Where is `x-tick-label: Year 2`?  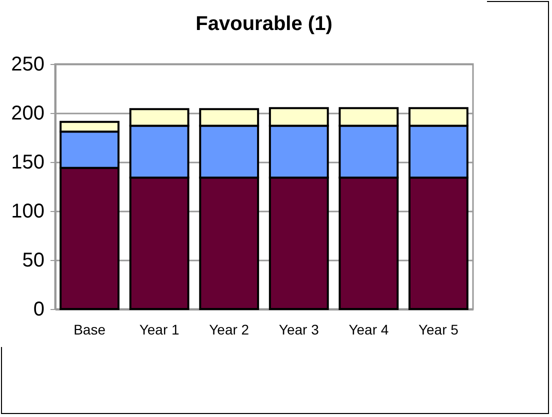
x-tick-label: Year 2 is located at coordinates (229, 330).